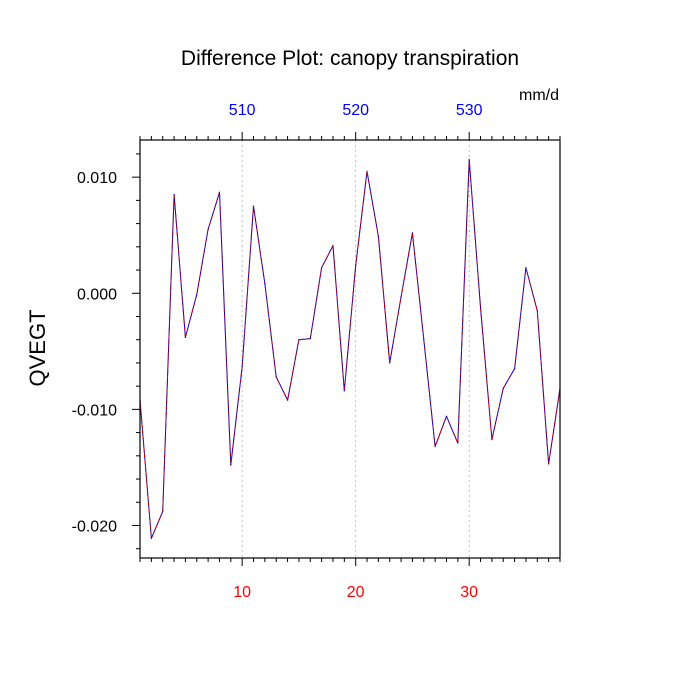 This screenshot has width=700, height=700. What do you see at coordinates (242, 592) in the screenshot?
I see `bottom-tick-label: 10` at bounding box center [242, 592].